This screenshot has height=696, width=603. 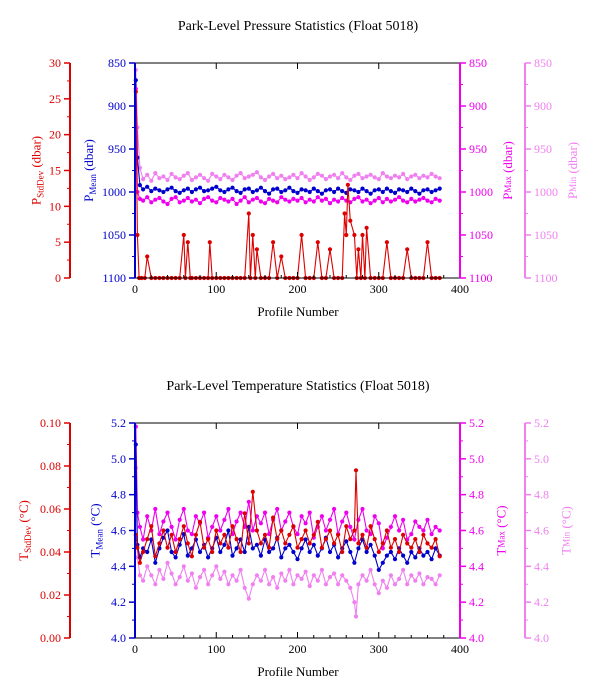 What do you see at coordinates (55, 171) in the screenshot?
I see `pressure-stddev-tick-label-3: 15` at bounding box center [55, 171].